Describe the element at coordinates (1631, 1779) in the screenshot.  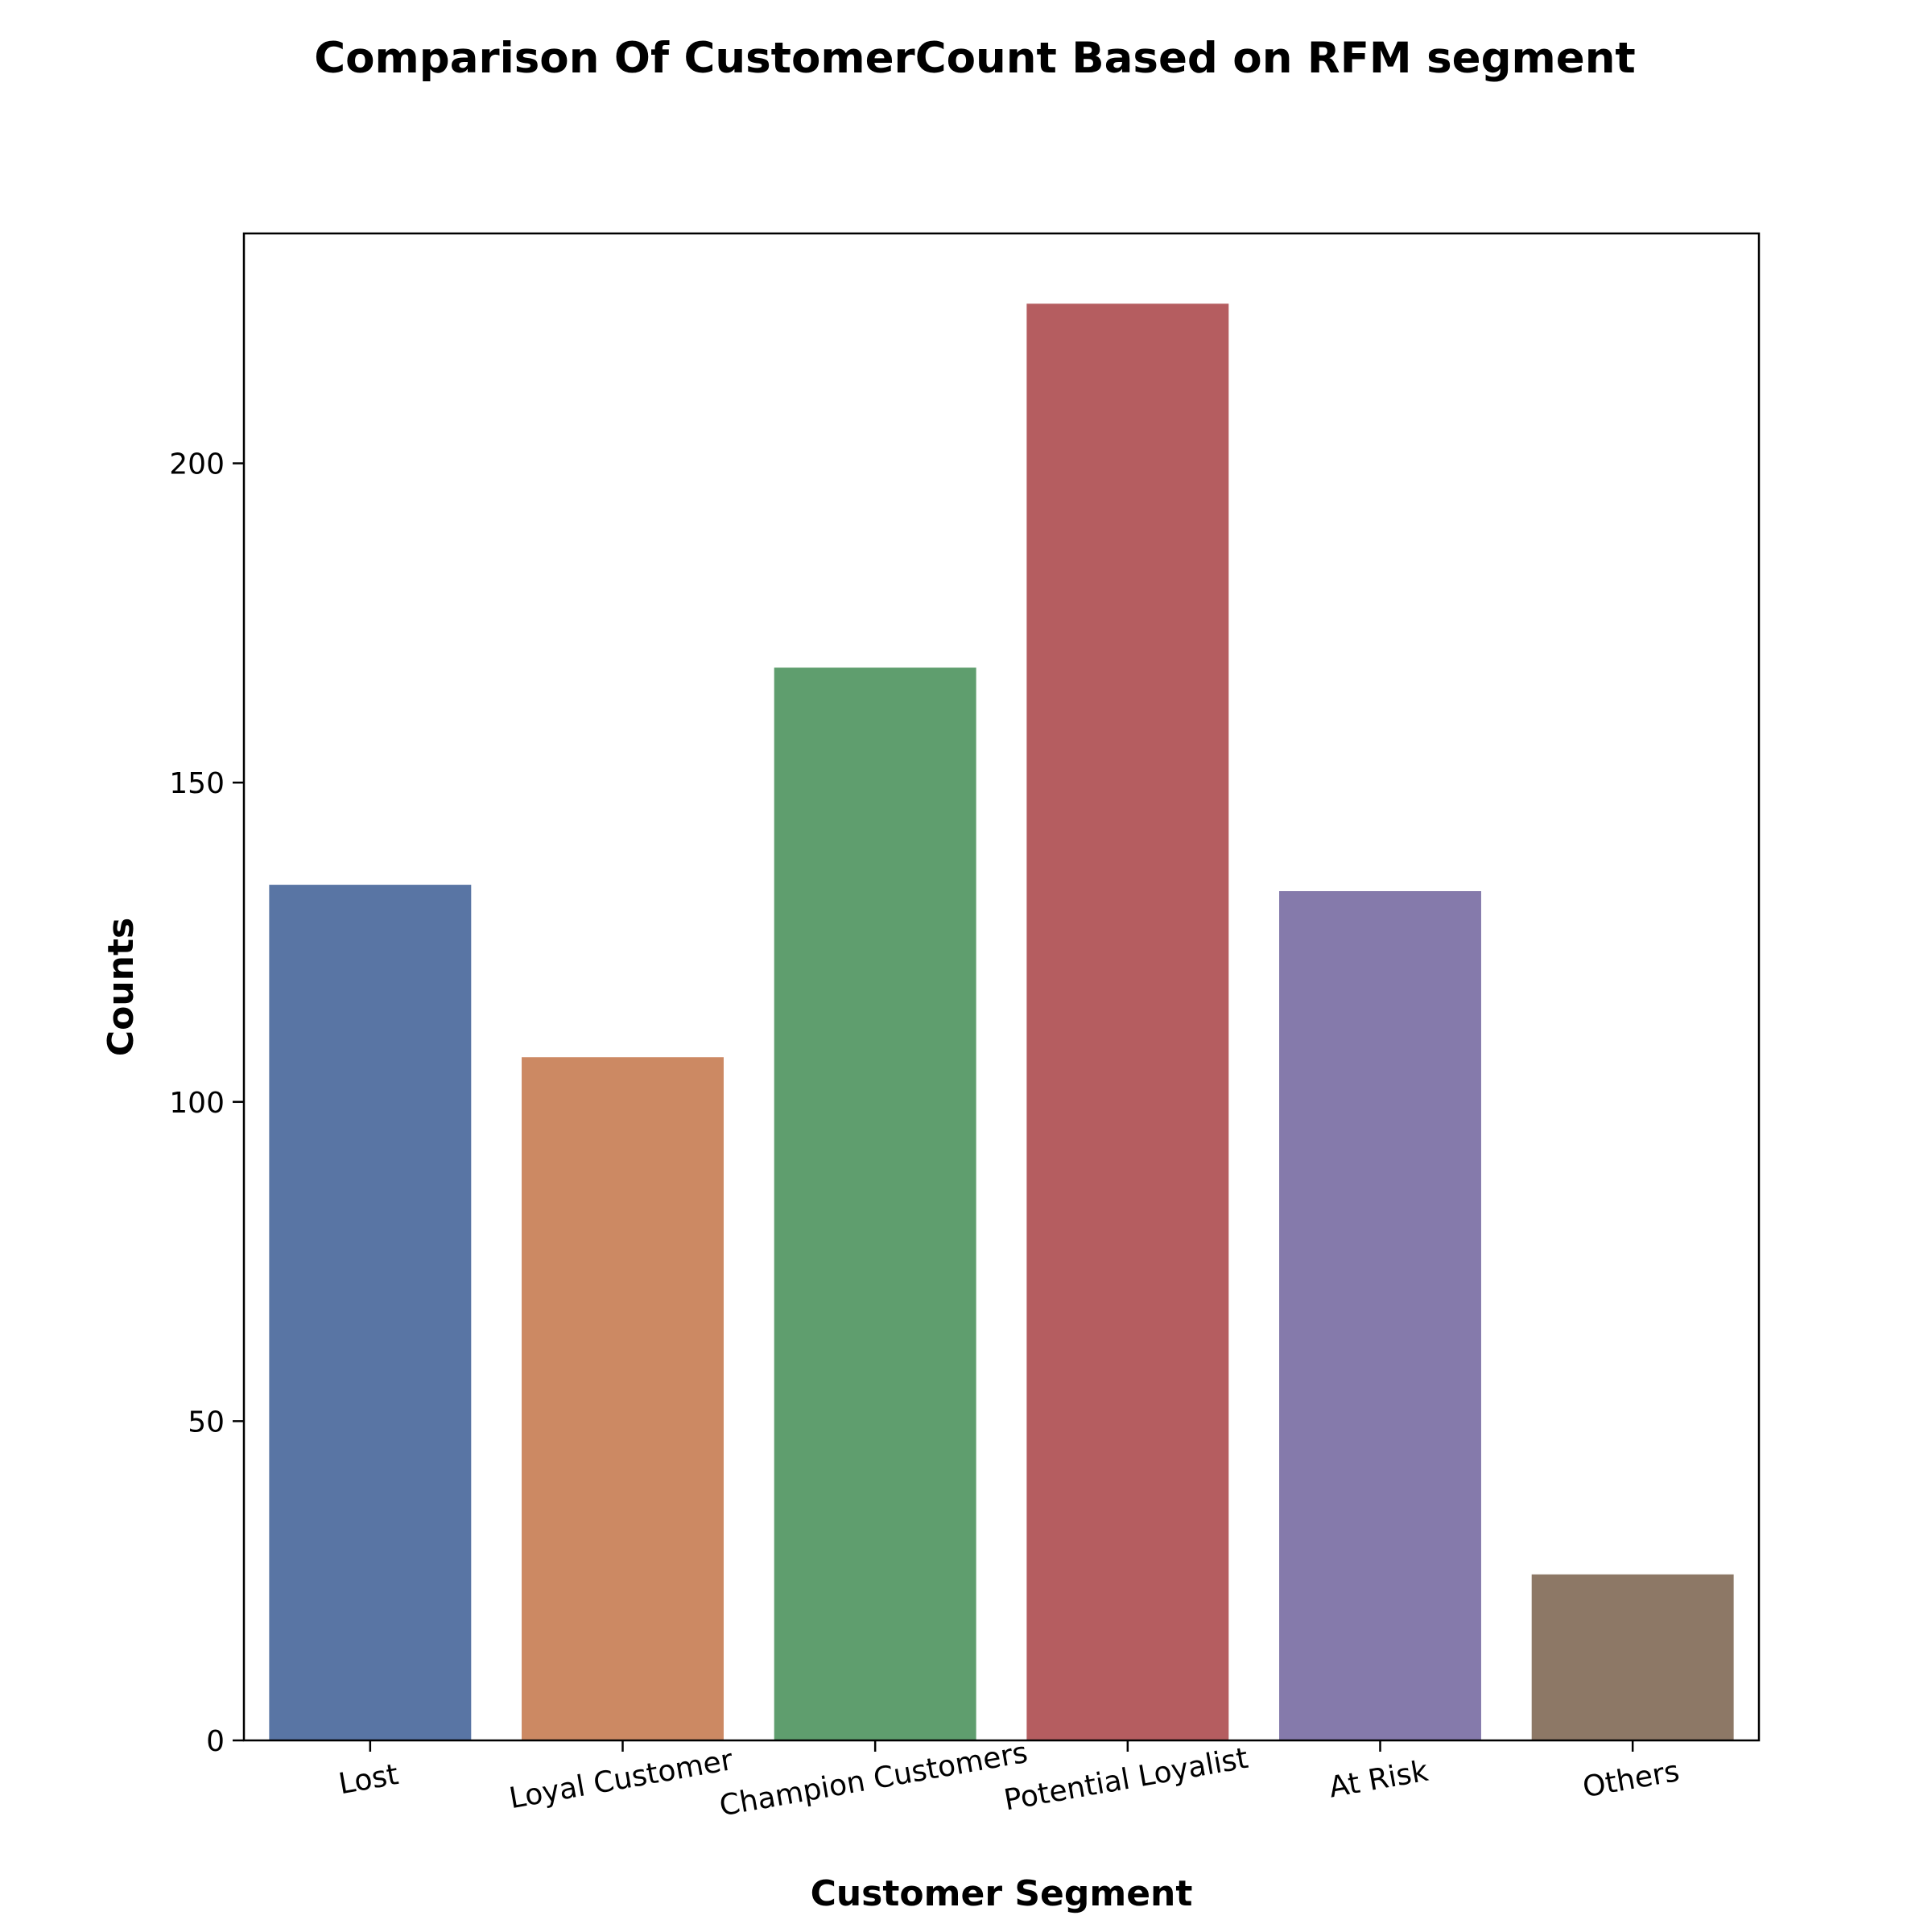
I see `x-tick-label: Others` at that location.